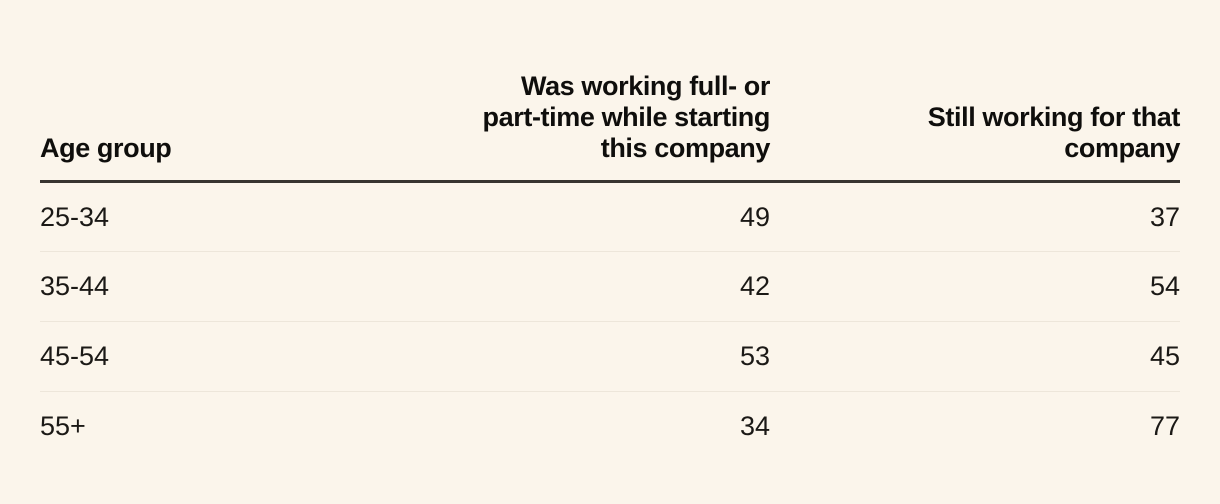 The width and height of the screenshot is (1220, 504). I want to click on cell-still-value: 54, so click(1164, 286).